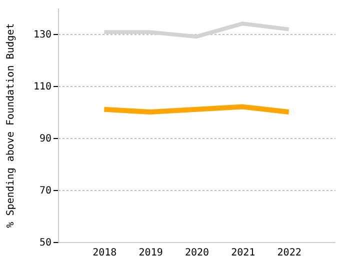  I want to click on y-axis-title: % Spending above Foundation Budget, so click(10, 125).